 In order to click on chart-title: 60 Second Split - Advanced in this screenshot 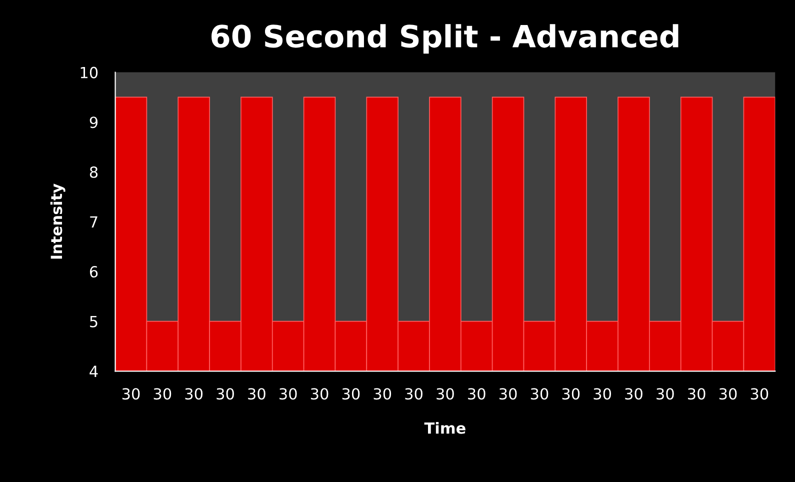, I will do `click(445, 39)`.